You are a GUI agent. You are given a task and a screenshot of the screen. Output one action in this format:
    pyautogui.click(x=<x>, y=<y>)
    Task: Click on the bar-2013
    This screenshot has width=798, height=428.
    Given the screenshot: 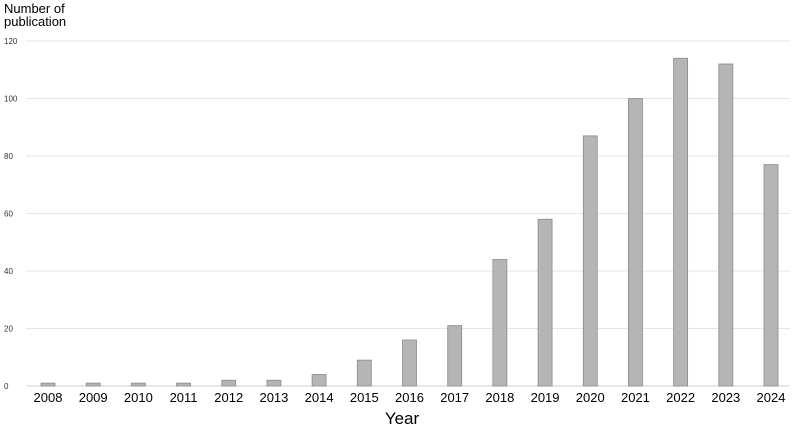 What is the action you would take?
    pyautogui.click(x=274, y=383)
    